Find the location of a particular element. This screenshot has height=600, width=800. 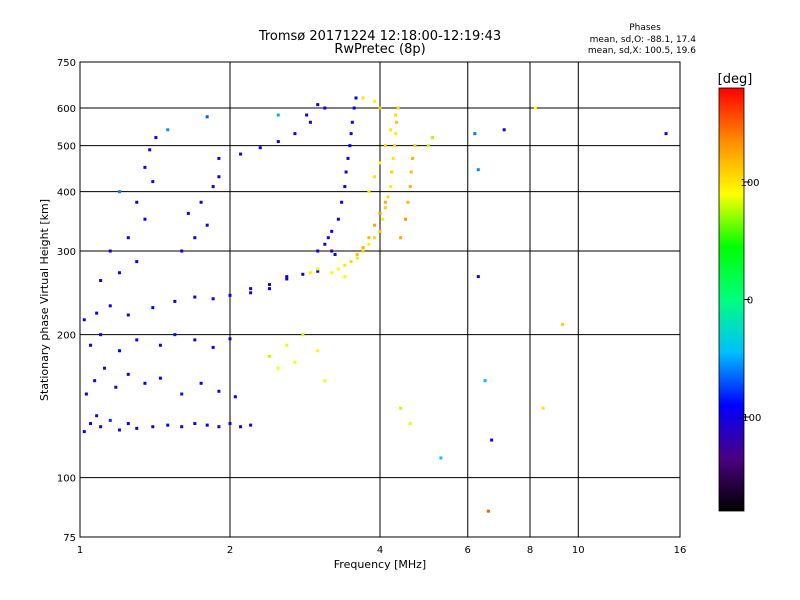

y-tick-label: 75 is located at coordinates (69, 538).